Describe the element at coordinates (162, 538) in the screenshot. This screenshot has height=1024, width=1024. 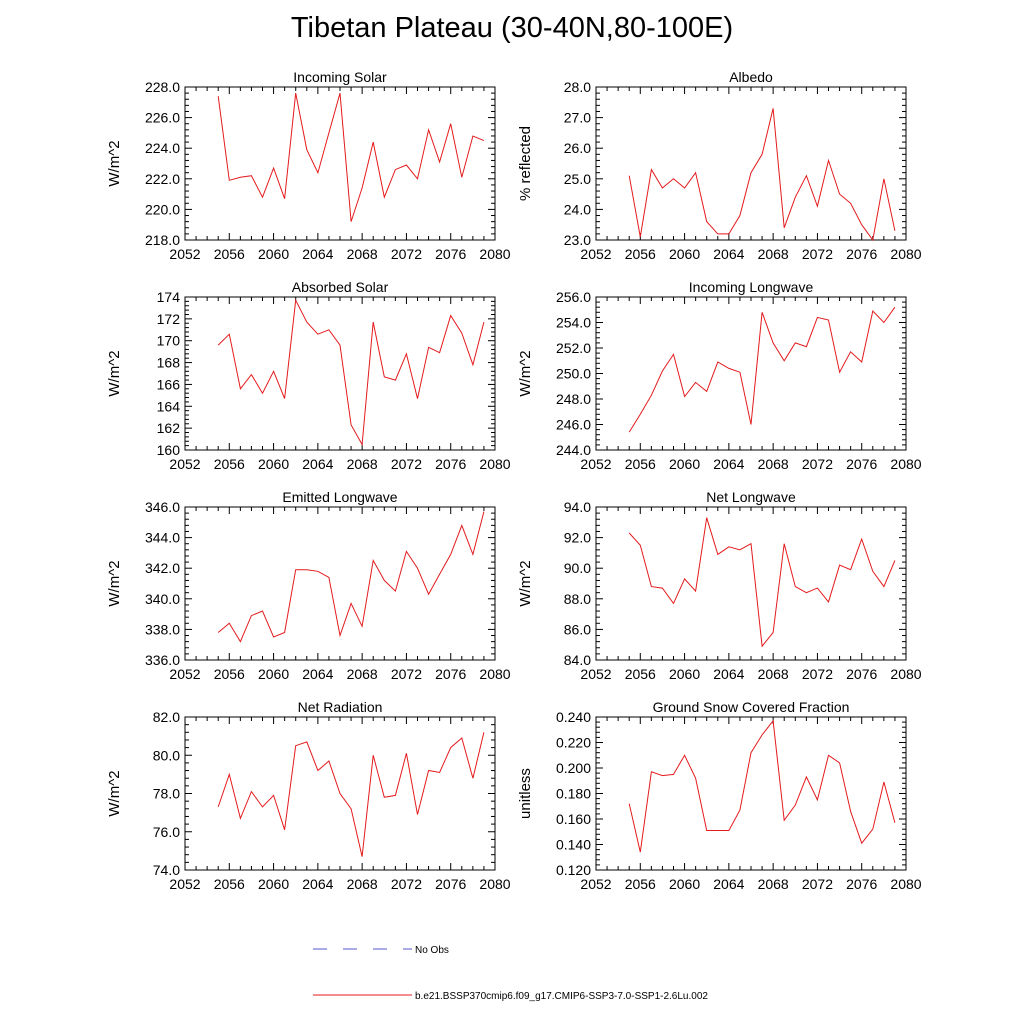
I see `y-tick-label: 344.0` at that location.